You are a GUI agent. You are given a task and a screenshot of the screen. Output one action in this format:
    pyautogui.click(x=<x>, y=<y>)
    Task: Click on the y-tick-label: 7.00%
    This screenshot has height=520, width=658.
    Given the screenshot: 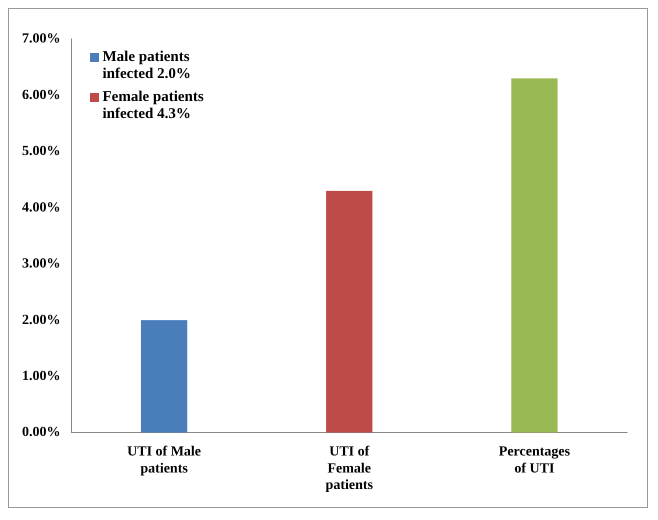 What is the action you would take?
    pyautogui.click(x=41, y=39)
    